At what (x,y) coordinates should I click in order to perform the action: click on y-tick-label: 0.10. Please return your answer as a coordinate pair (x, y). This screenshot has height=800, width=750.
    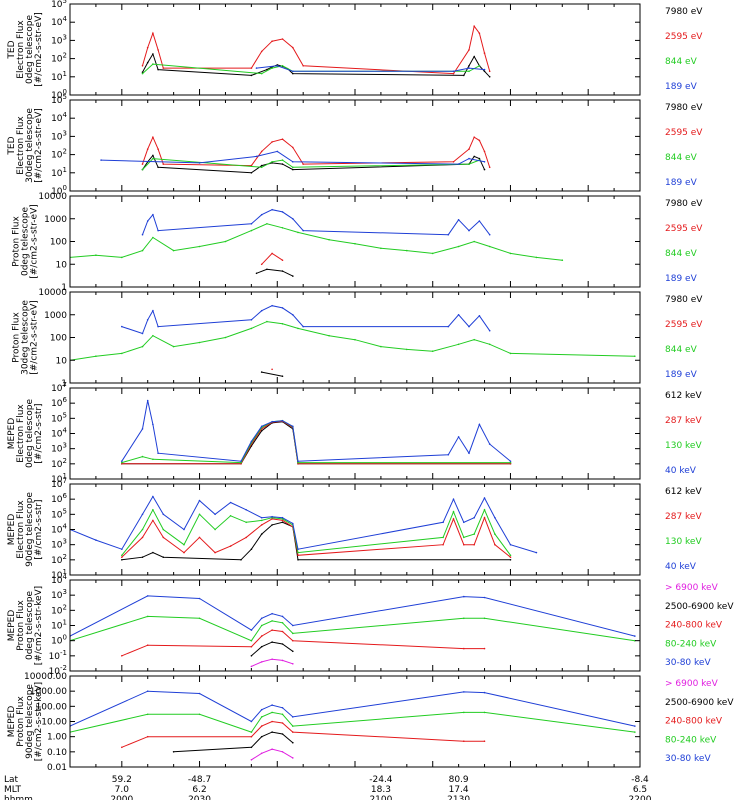
    Looking at the image, I should click on (57, 753).